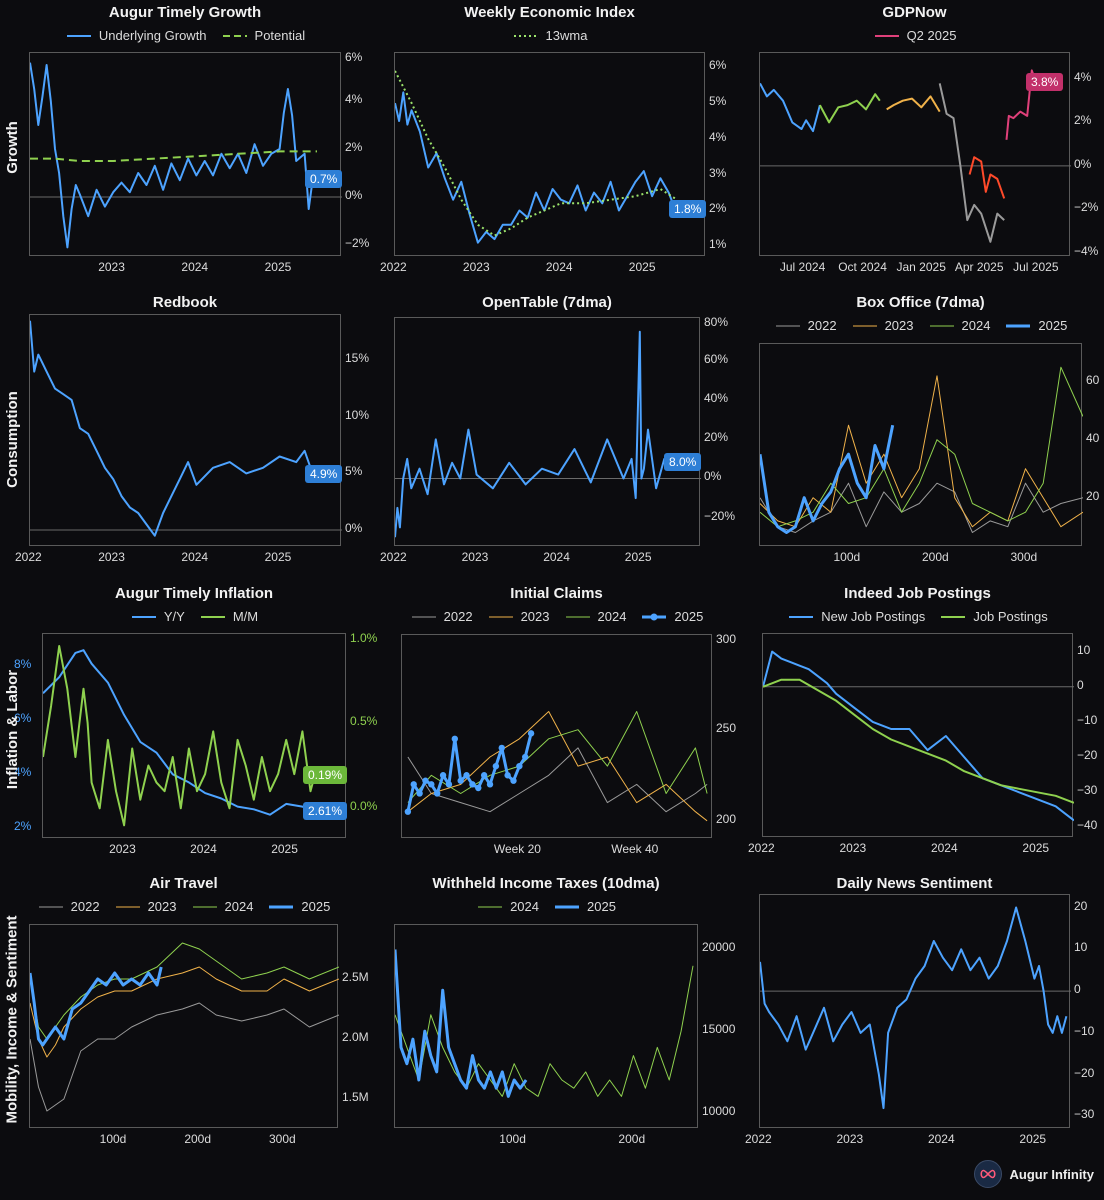  I want to click on panel-redbook: Redbook 2022 2023 2024 2025 15% 10% 5% 0% 4.9%, so click(194, 436).